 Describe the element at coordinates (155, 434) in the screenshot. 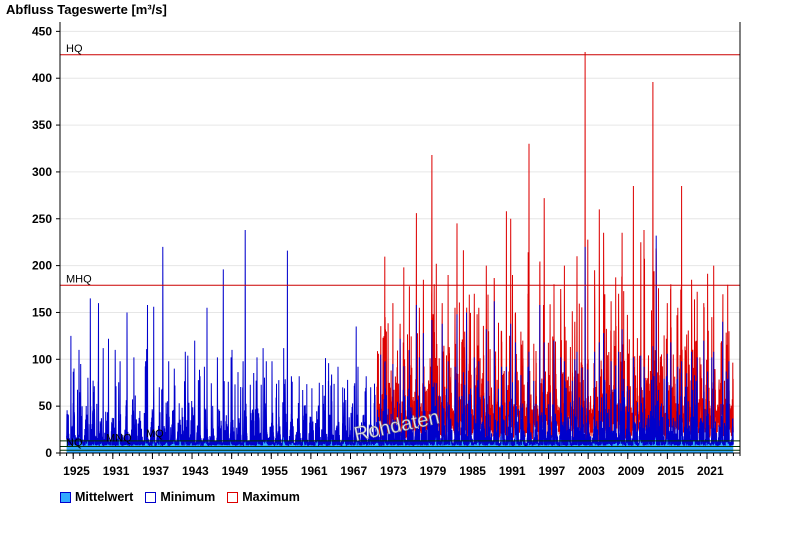

I see `ref-label-mq: MQ` at that location.